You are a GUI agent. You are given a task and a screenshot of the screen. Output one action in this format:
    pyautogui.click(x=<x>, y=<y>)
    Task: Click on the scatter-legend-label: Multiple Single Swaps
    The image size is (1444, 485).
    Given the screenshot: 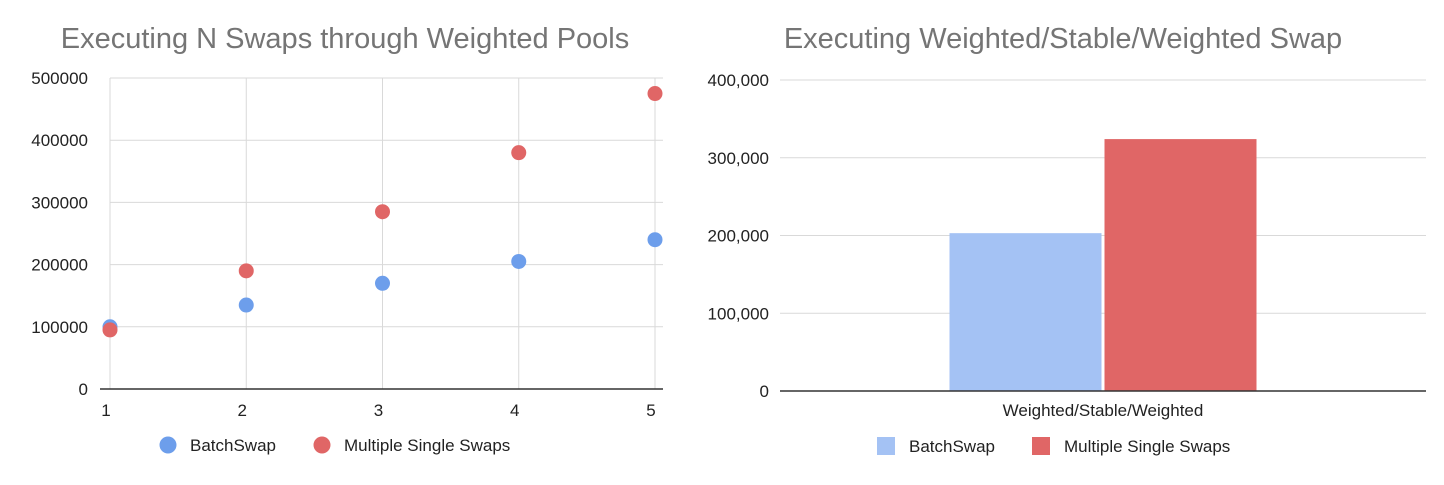 What is the action you would take?
    pyautogui.click(x=427, y=445)
    